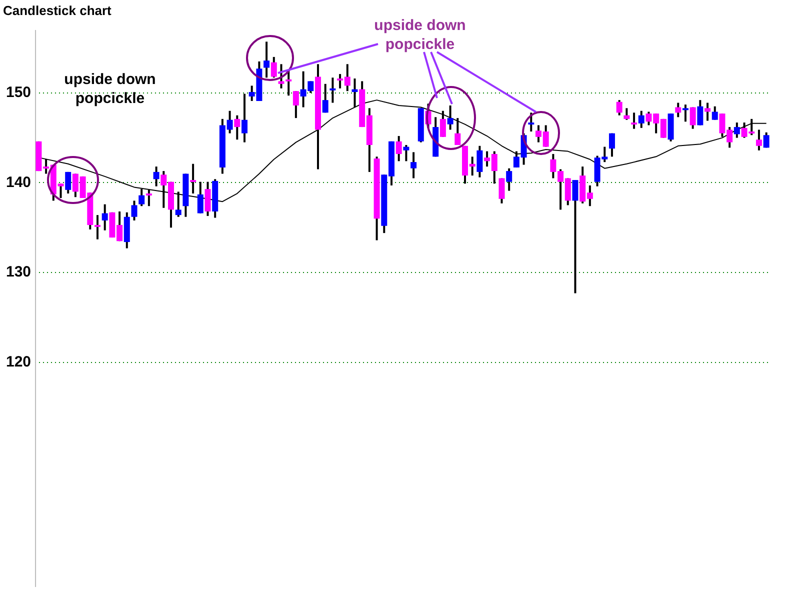  What do you see at coordinates (19, 272) in the screenshot?
I see `y-tick-label: 130` at bounding box center [19, 272].